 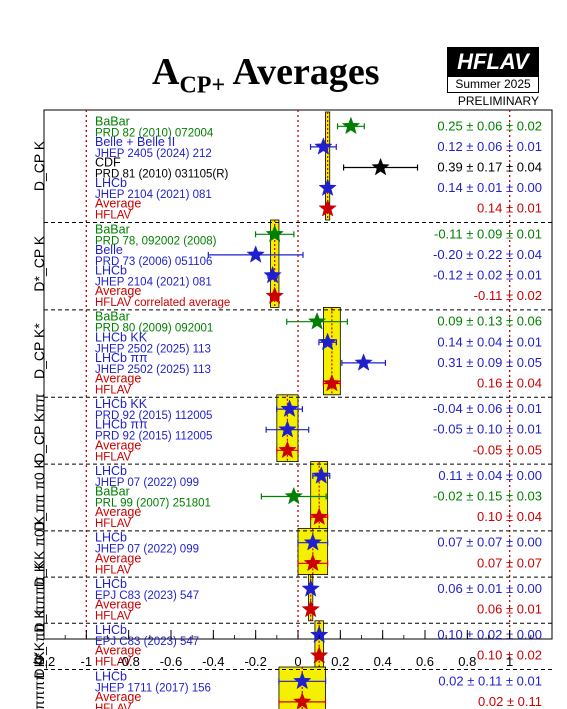 I want to click on reference-label: JHEP 2502 (2025) 113, so click(x=153, y=349).